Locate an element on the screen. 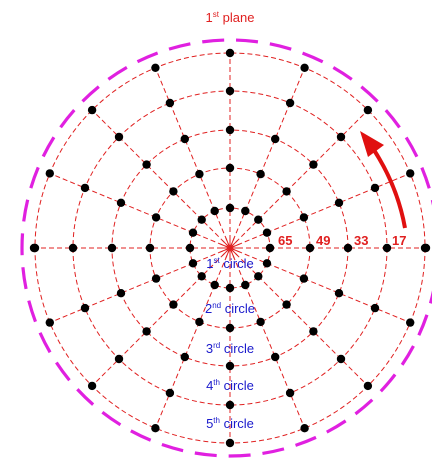 This screenshot has width=432, height=460. plane-title-rest: plane is located at coordinates (236, 17).